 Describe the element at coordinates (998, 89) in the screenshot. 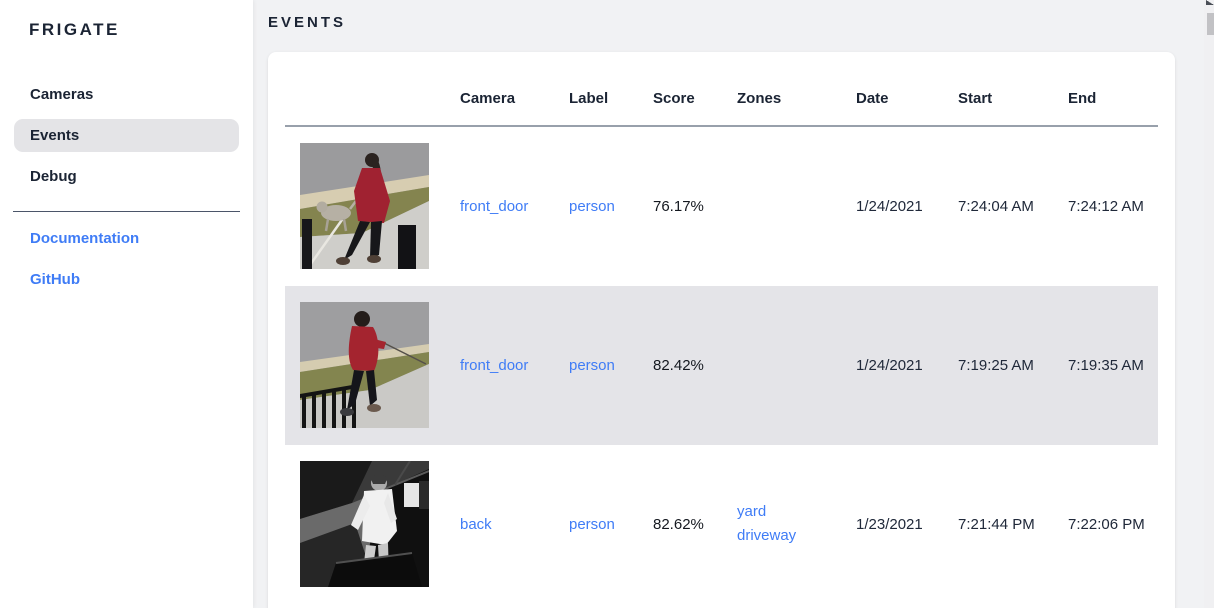

I see `column-header-start: Start` at that location.